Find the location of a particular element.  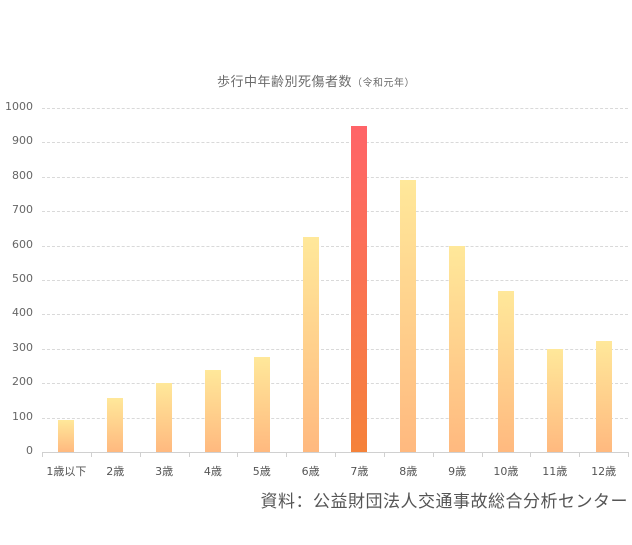

y-tick-label: 0 is located at coordinates (29, 450).